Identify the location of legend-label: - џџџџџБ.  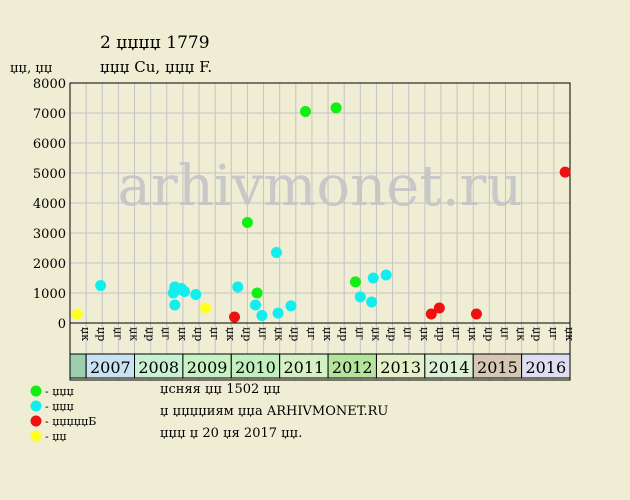
(70, 421).